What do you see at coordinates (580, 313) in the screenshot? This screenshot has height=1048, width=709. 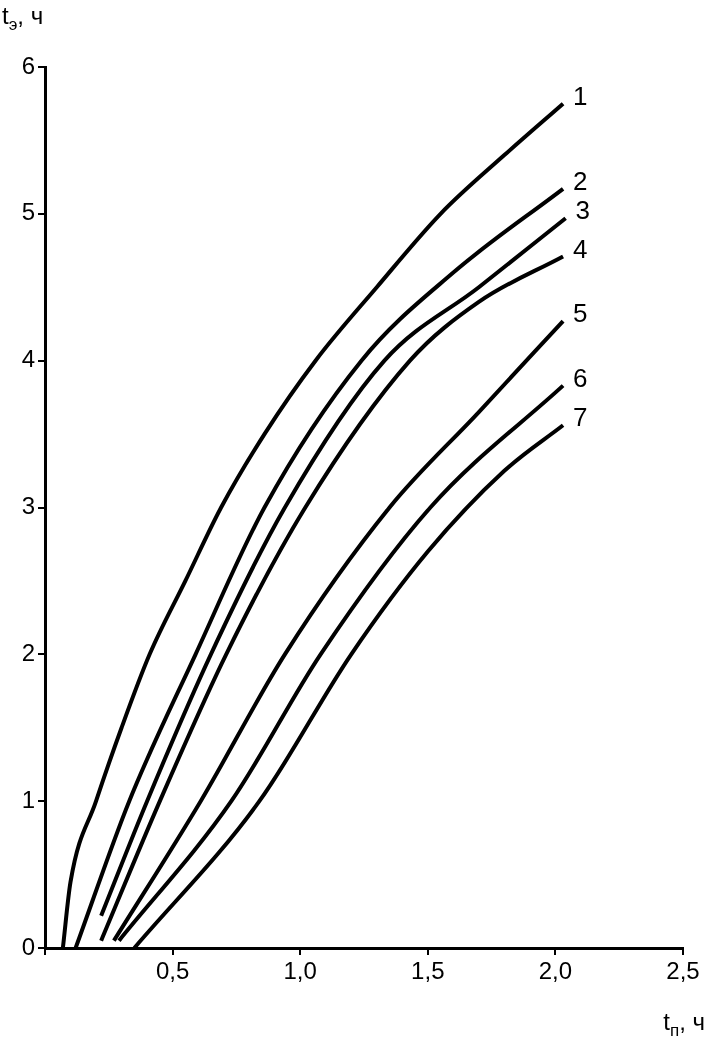 I see `series-label: 5` at bounding box center [580, 313].